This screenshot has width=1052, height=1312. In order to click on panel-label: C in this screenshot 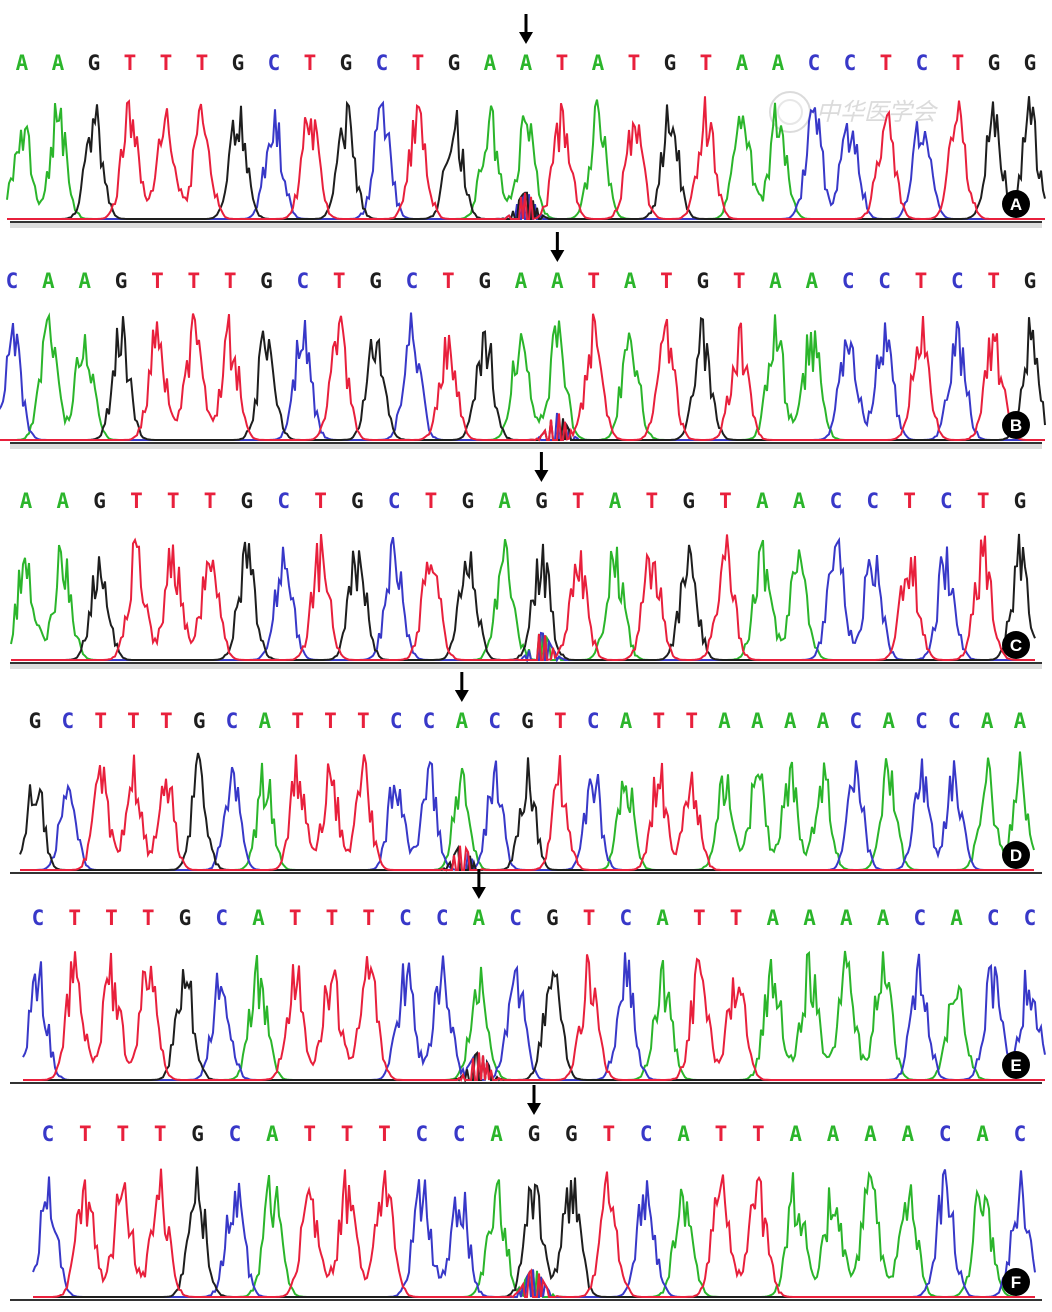, I will do `click(1016, 645)`.